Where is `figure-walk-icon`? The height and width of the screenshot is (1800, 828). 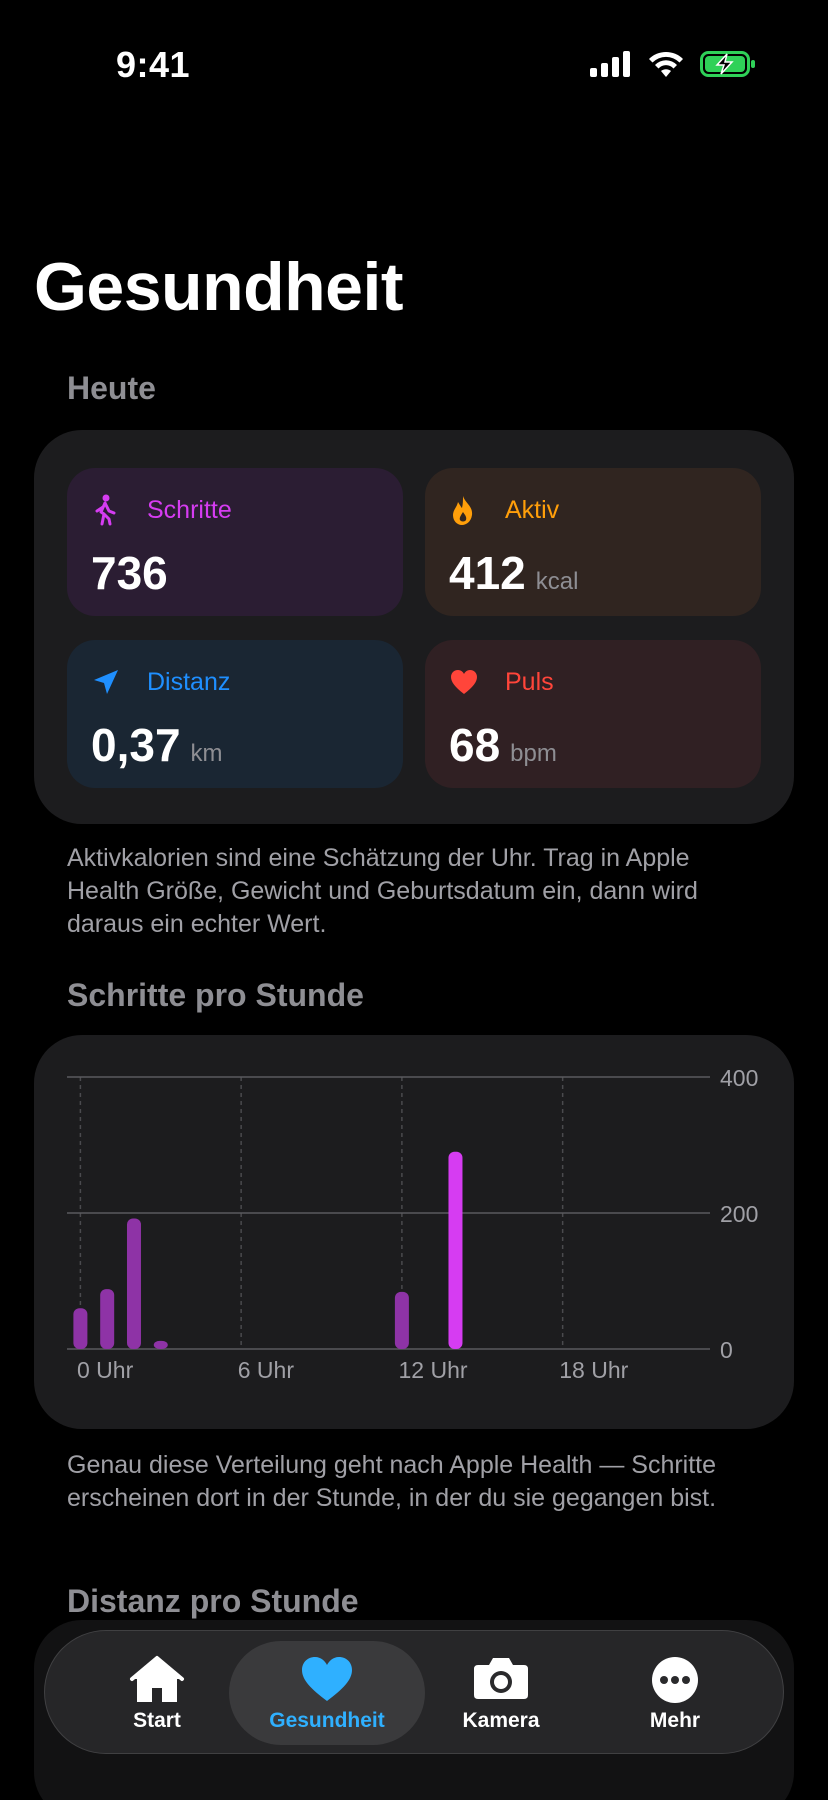 figure-walk-icon is located at coordinates (105, 510).